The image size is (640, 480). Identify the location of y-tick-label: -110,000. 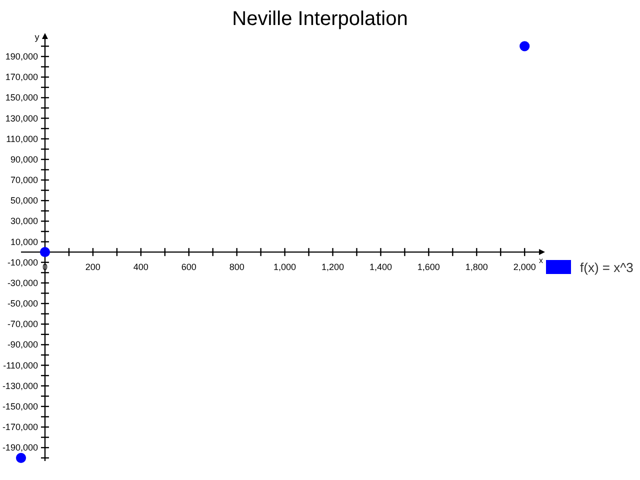
(20, 365).